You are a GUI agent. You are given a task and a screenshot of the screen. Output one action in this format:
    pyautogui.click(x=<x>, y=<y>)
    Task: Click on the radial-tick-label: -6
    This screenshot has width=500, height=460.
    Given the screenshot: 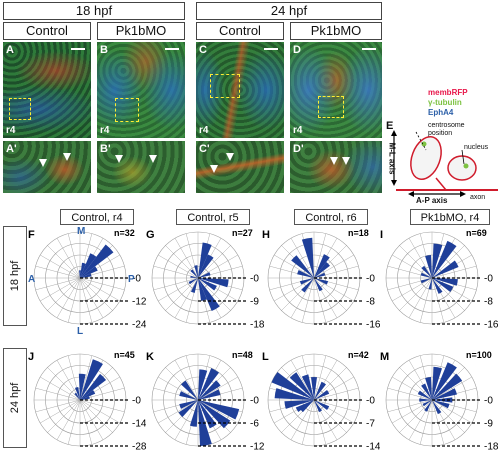 What is the action you would take?
    pyautogui.click(x=254, y=424)
    